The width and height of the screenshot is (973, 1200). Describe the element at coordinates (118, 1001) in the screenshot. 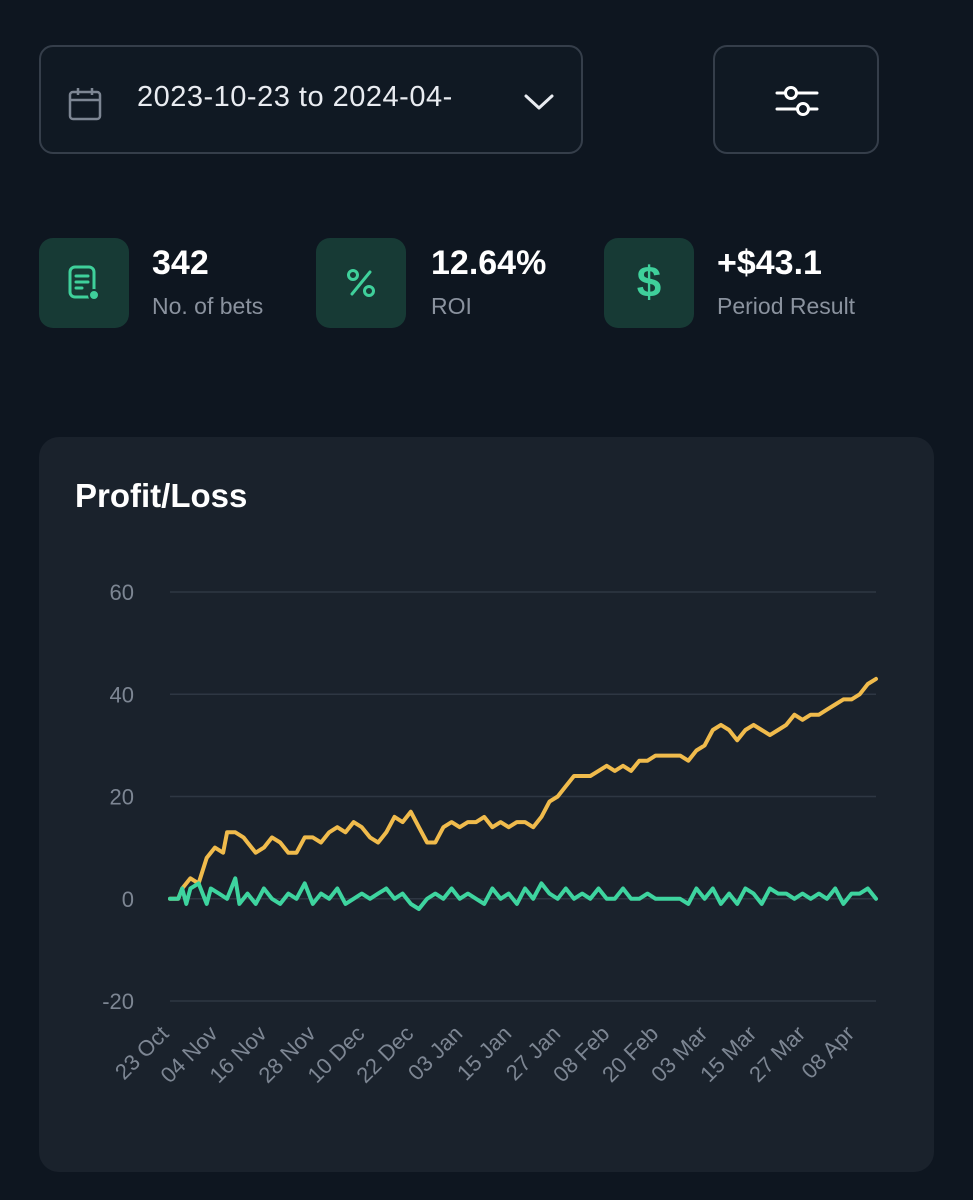

I see `y-tick-label: -20` at that location.